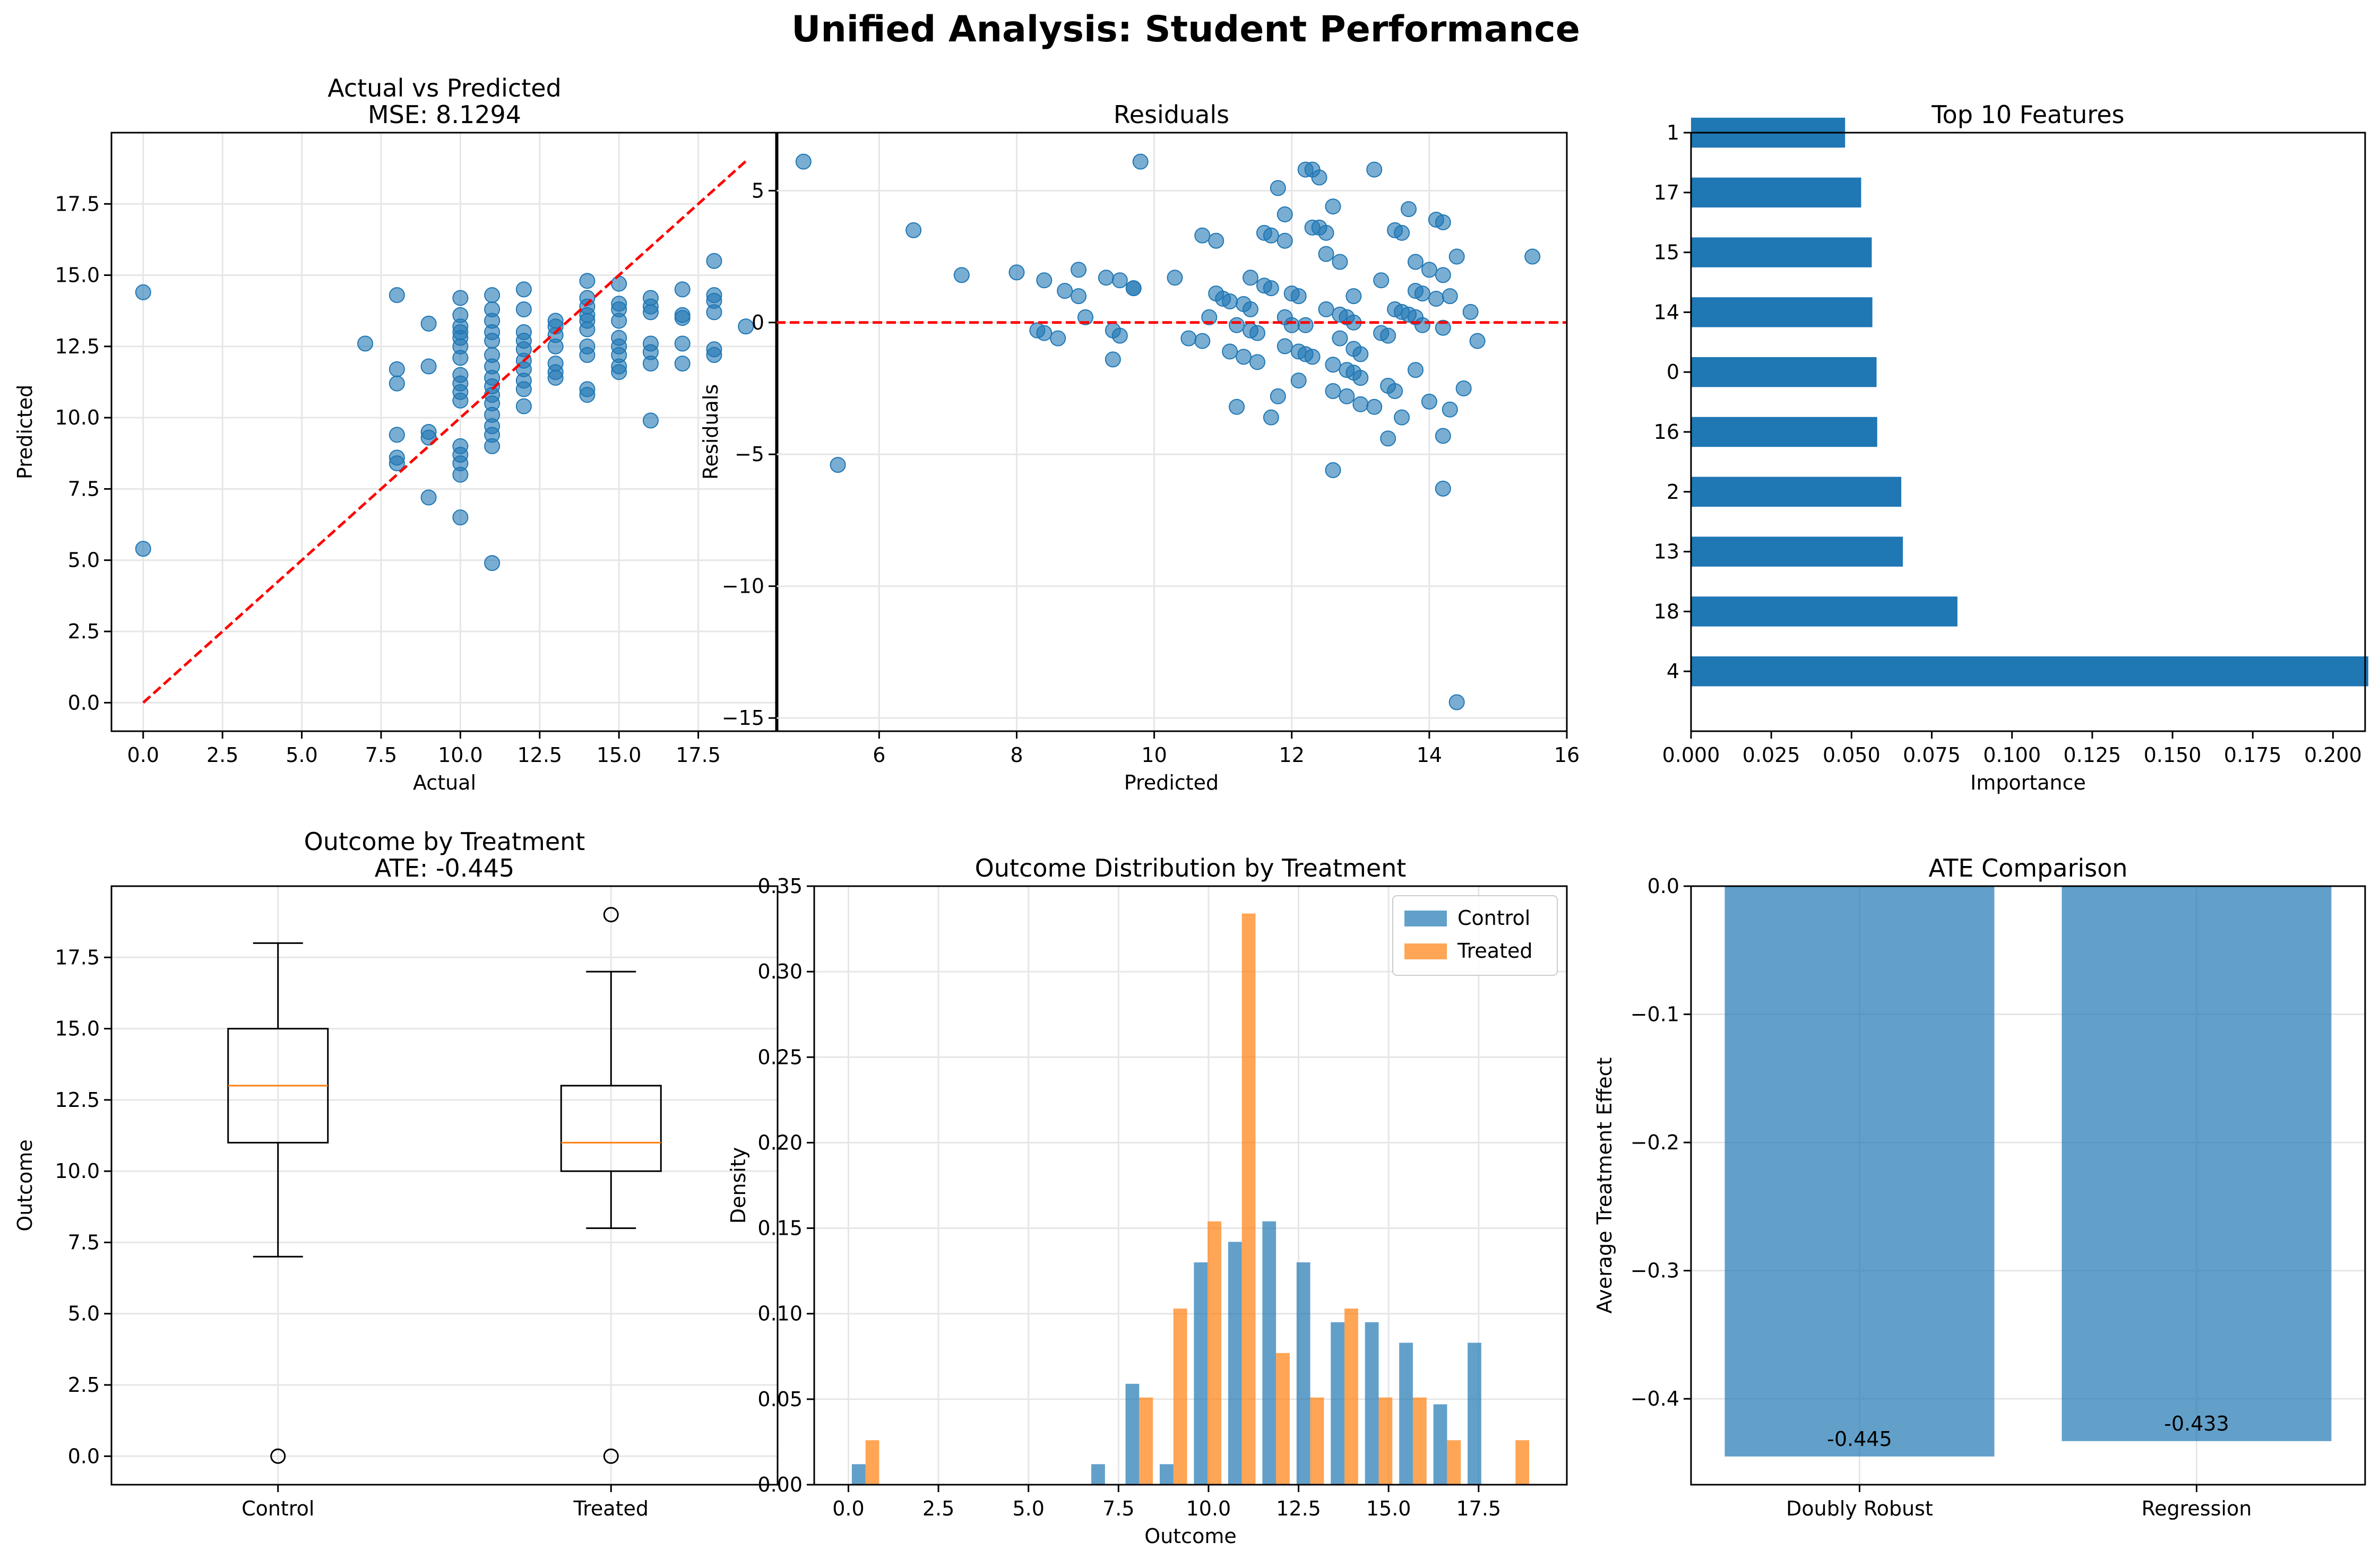  What do you see at coordinates (1771, 755) in the screenshot?
I see `x-tick-label: 0.025` at bounding box center [1771, 755].